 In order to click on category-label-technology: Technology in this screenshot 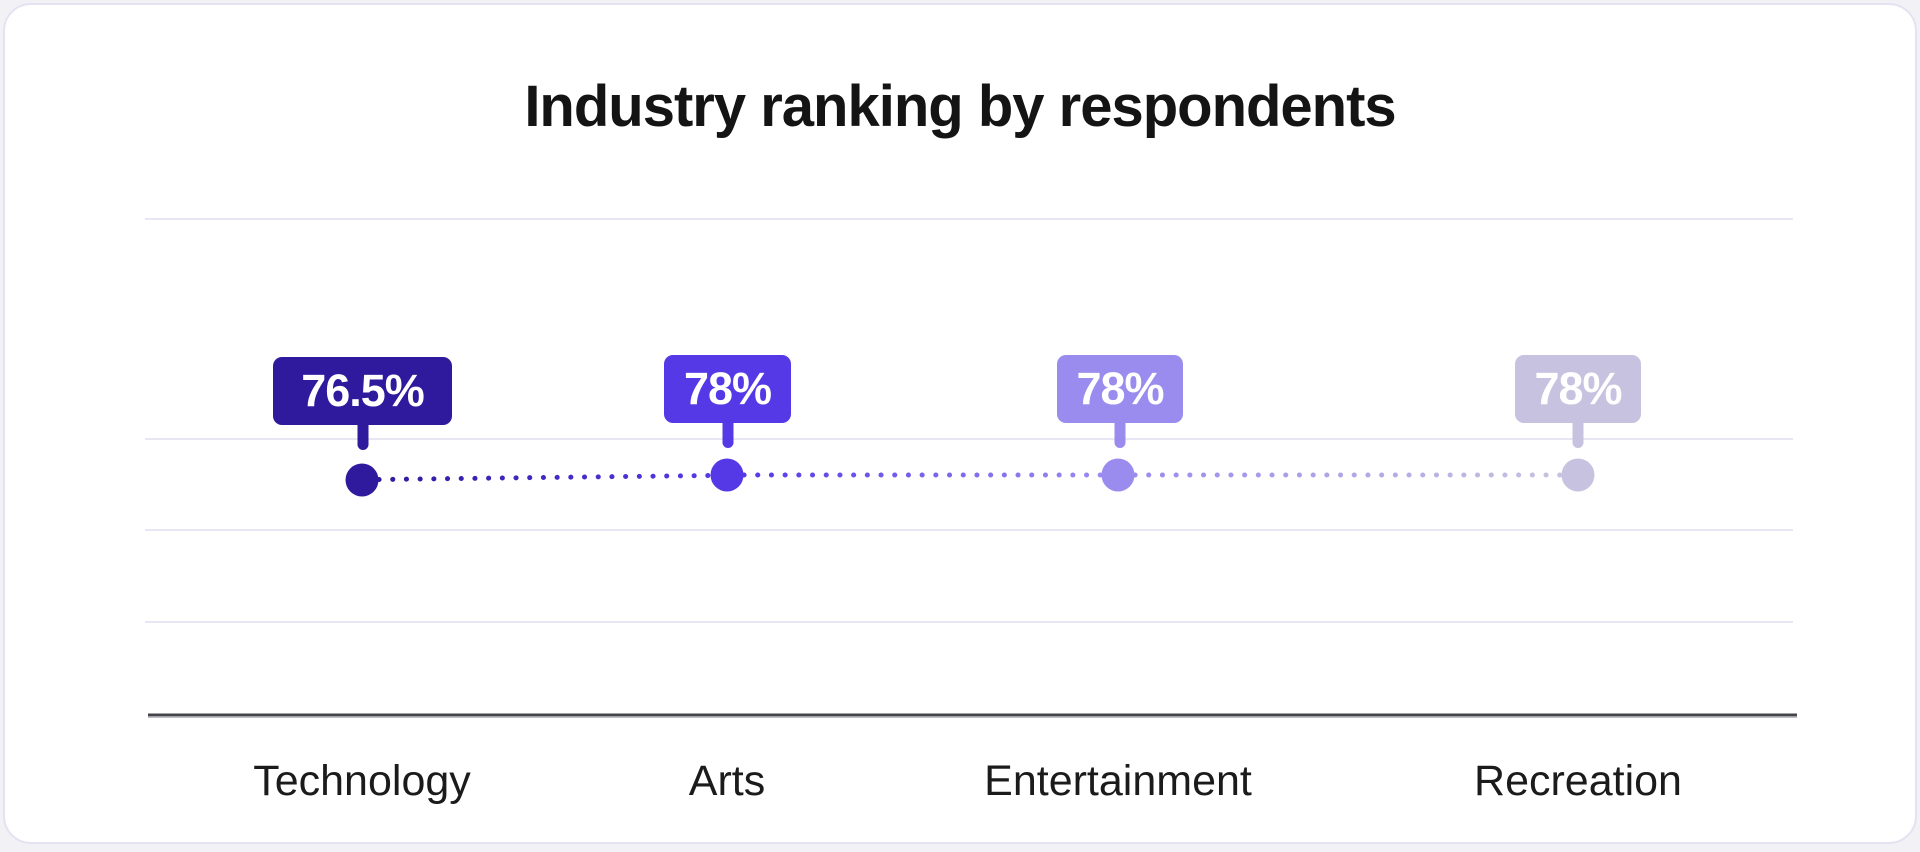, I will do `click(362, 781)`.